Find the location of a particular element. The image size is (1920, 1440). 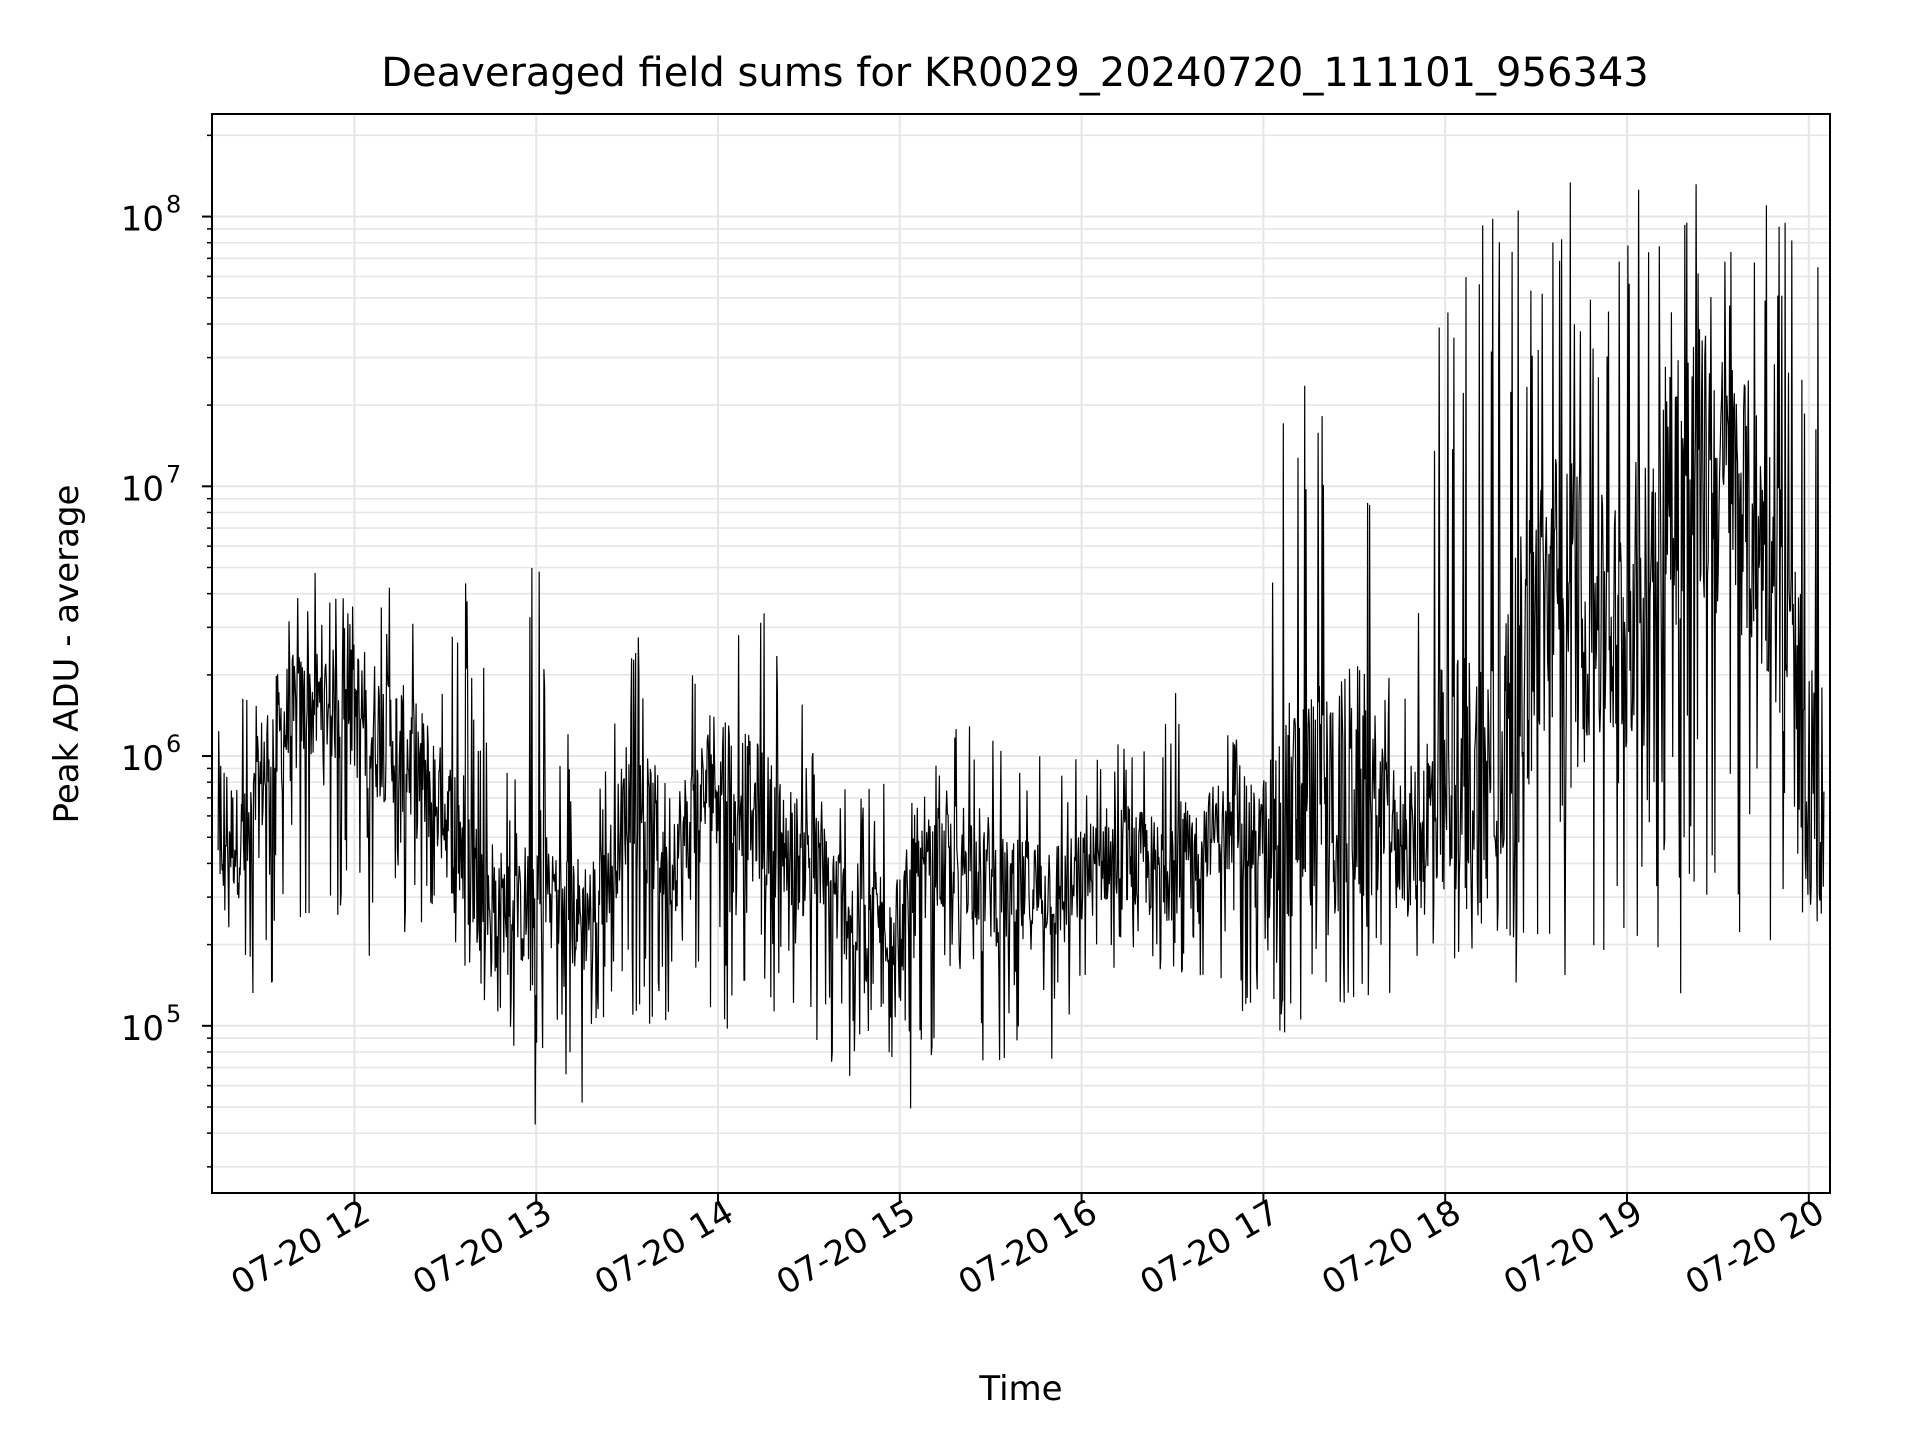

y-axis-label: Peak ADU - average is located at coordinates (67, 654).